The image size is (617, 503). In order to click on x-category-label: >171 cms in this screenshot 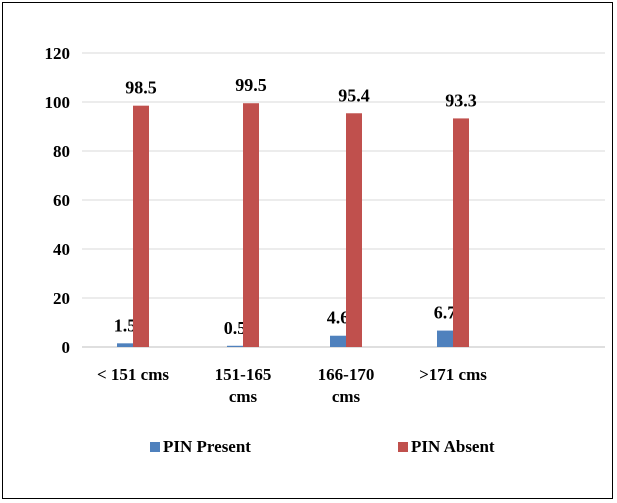, I will do `click(453, 374)`.